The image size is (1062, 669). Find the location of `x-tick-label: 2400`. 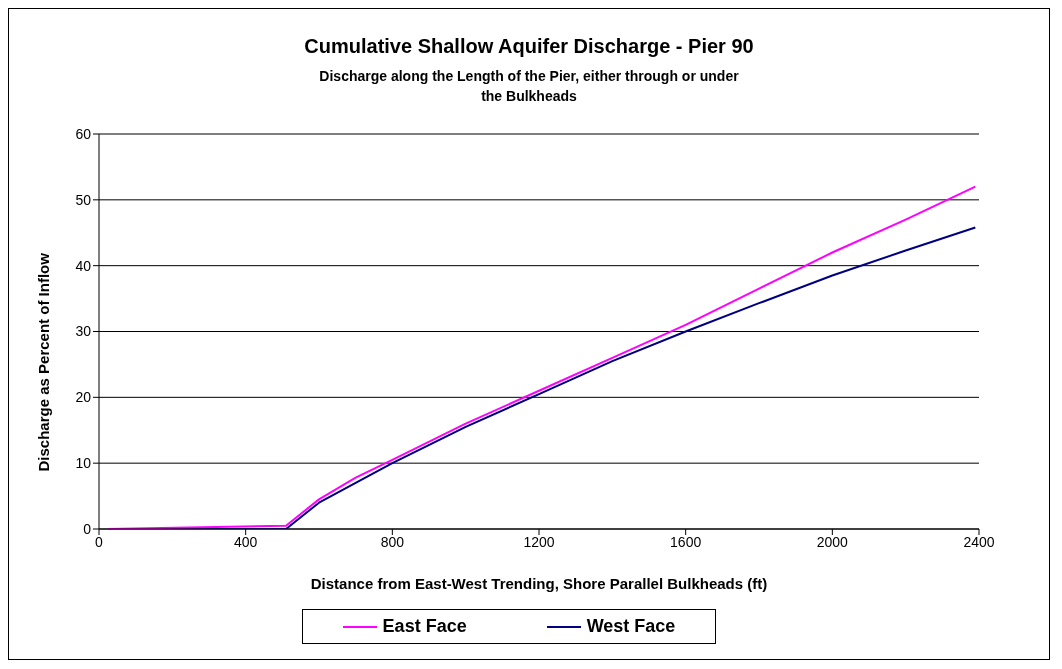

x-tick-label: 2400 is located at coordinates (979, 541).